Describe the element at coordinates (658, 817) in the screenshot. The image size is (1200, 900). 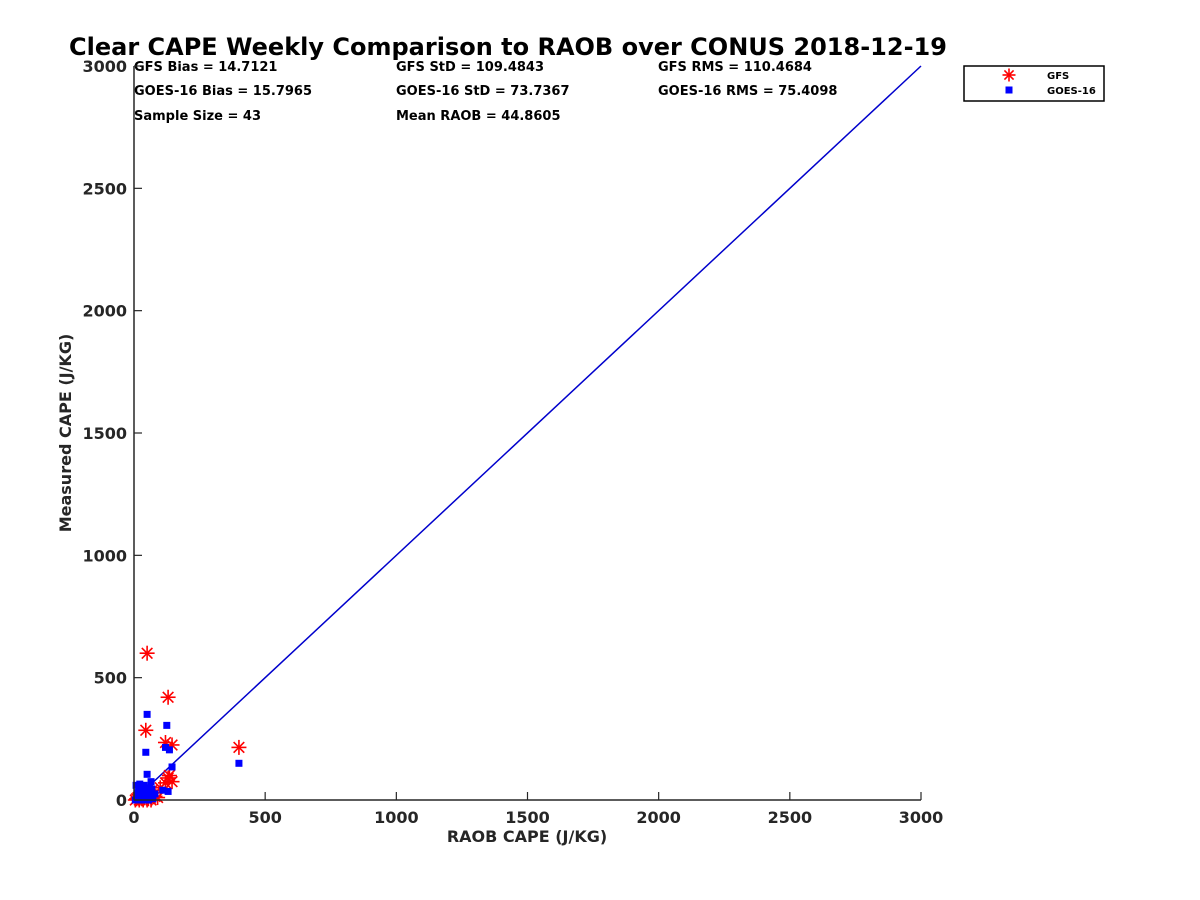
I see `x-tick-label: 2000` at that location.